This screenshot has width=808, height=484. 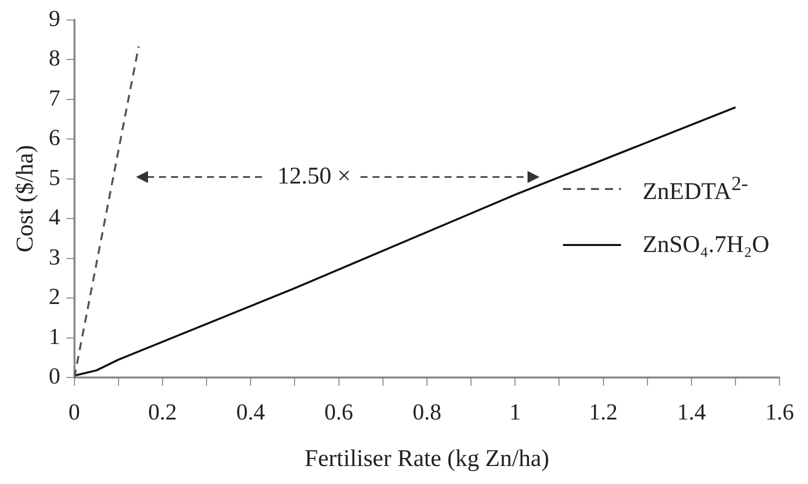 I want to click on y-tick-label: 8, so click(x=54, y=58).